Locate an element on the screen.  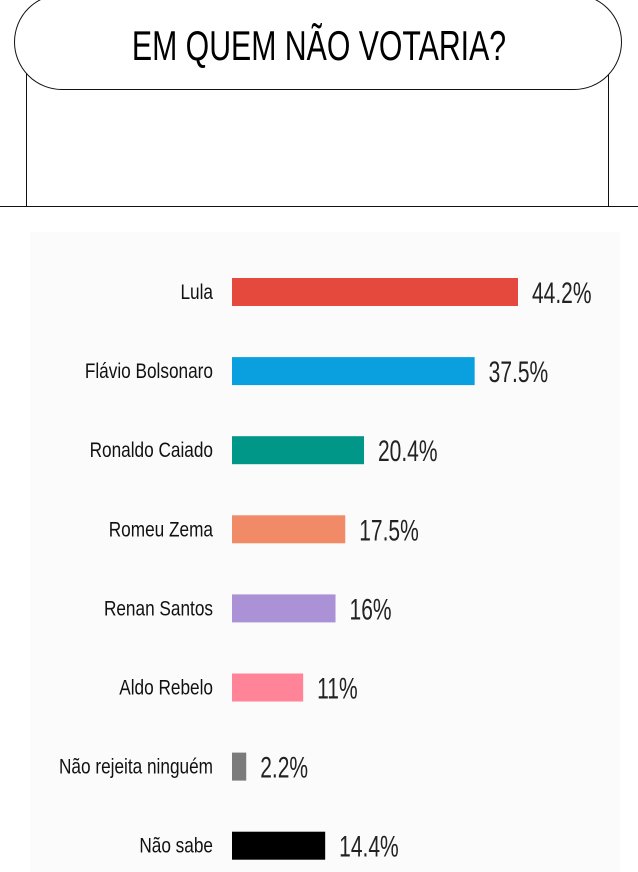
divider-line is located at coordinates (319, 207).